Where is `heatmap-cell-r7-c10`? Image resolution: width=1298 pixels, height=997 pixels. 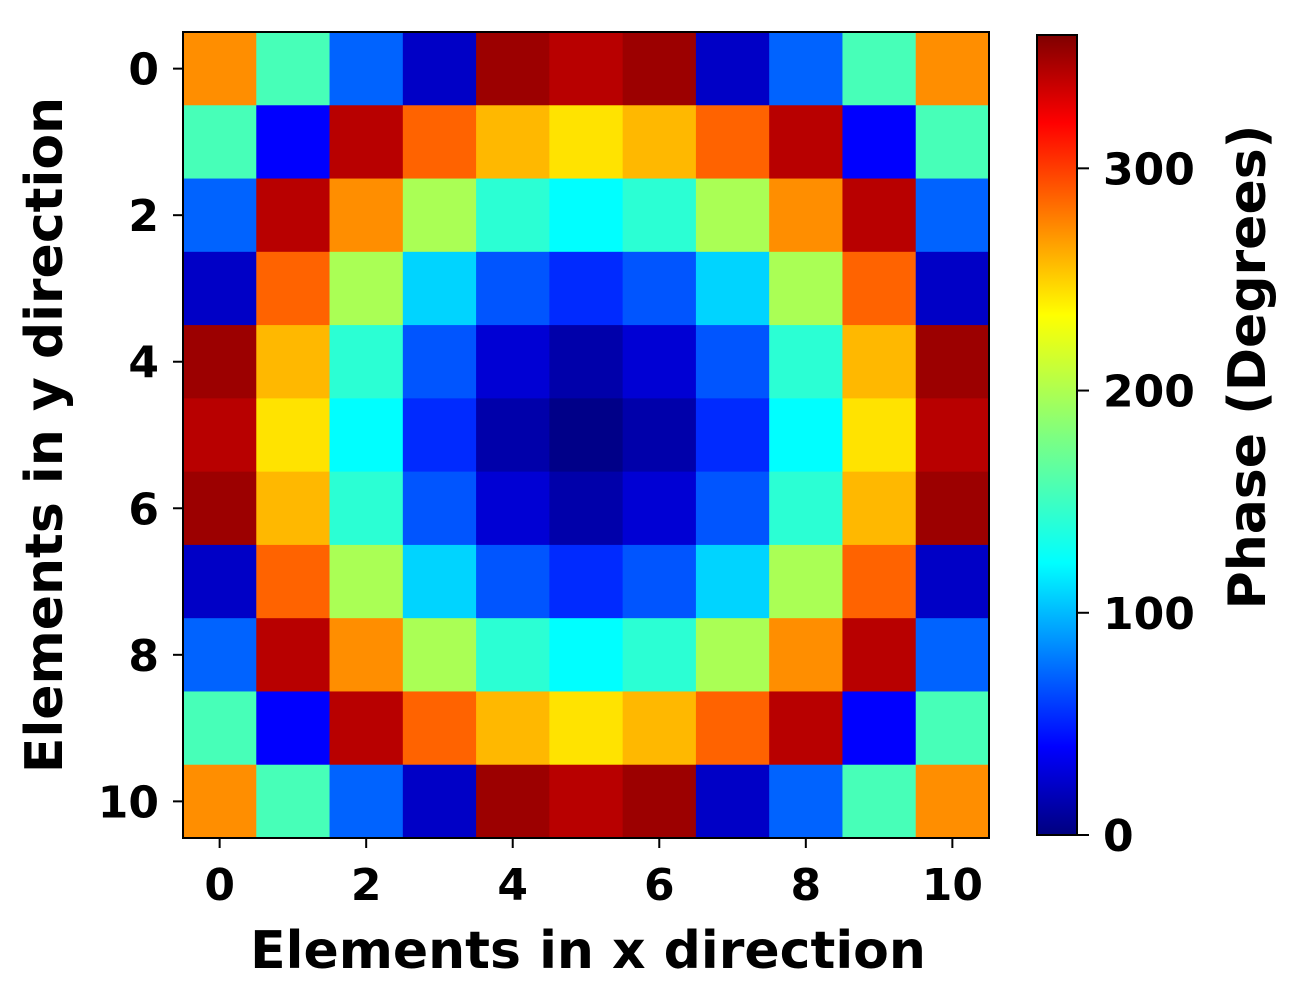
heatmap-cell-r7-c10 is located at coordinates (952, 581).